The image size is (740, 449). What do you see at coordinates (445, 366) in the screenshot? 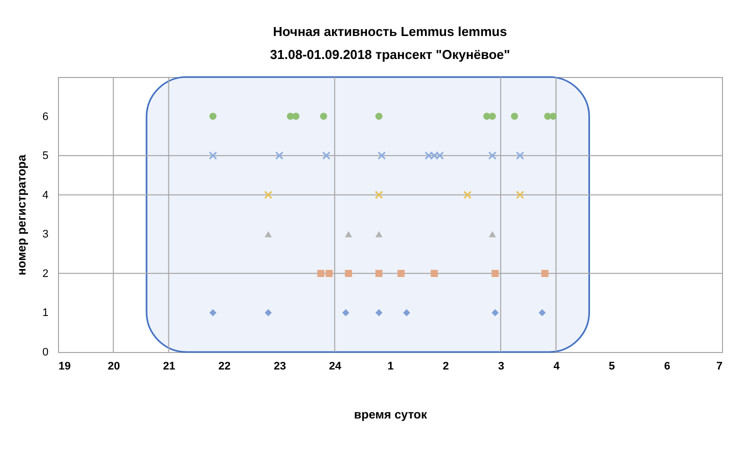
I see `x-tick-label: 2` at bounding box center [445, 366].